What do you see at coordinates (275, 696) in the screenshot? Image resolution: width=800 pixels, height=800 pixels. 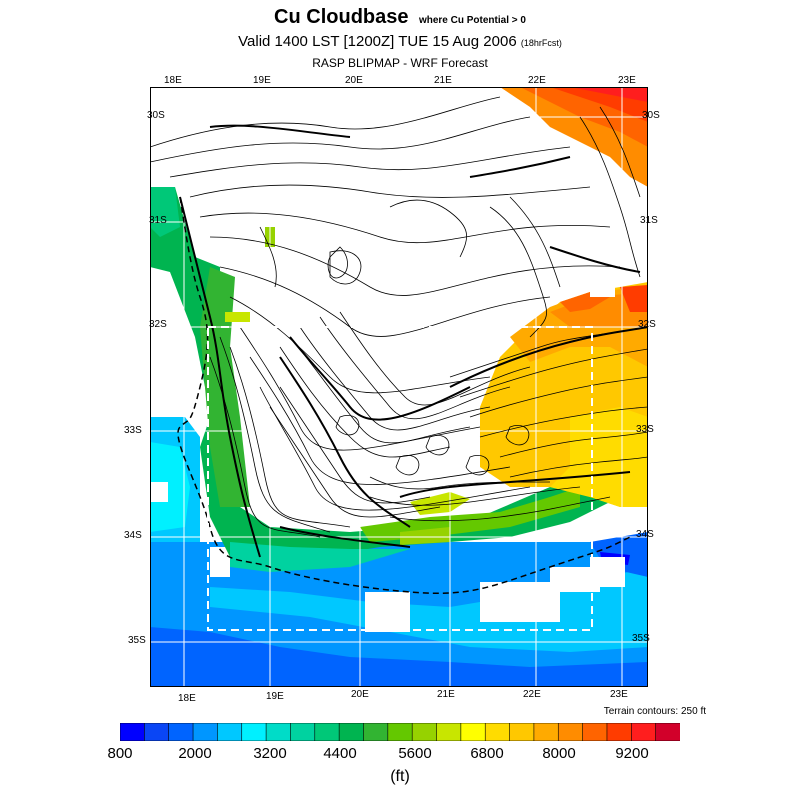 I see `bottom-lon-label: 19E` at bounding box center [275, 696].